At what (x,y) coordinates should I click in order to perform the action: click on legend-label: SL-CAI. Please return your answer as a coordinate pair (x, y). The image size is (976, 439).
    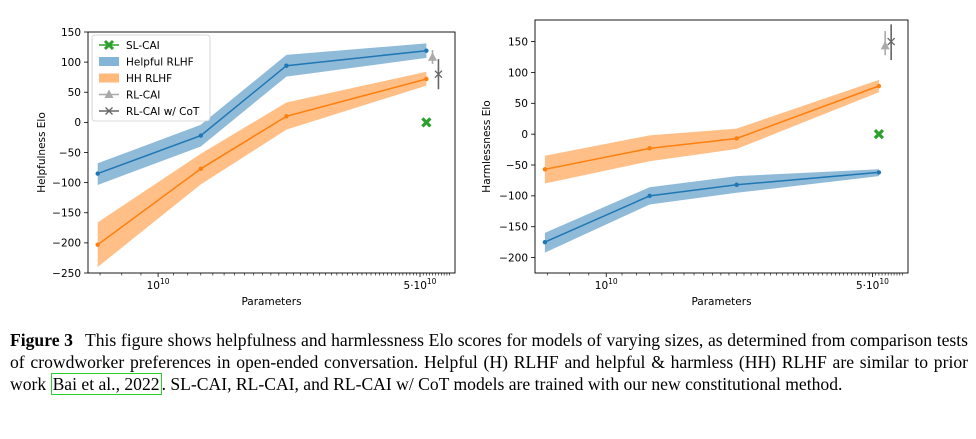
    Looking at the image, I should click on (143, 46).